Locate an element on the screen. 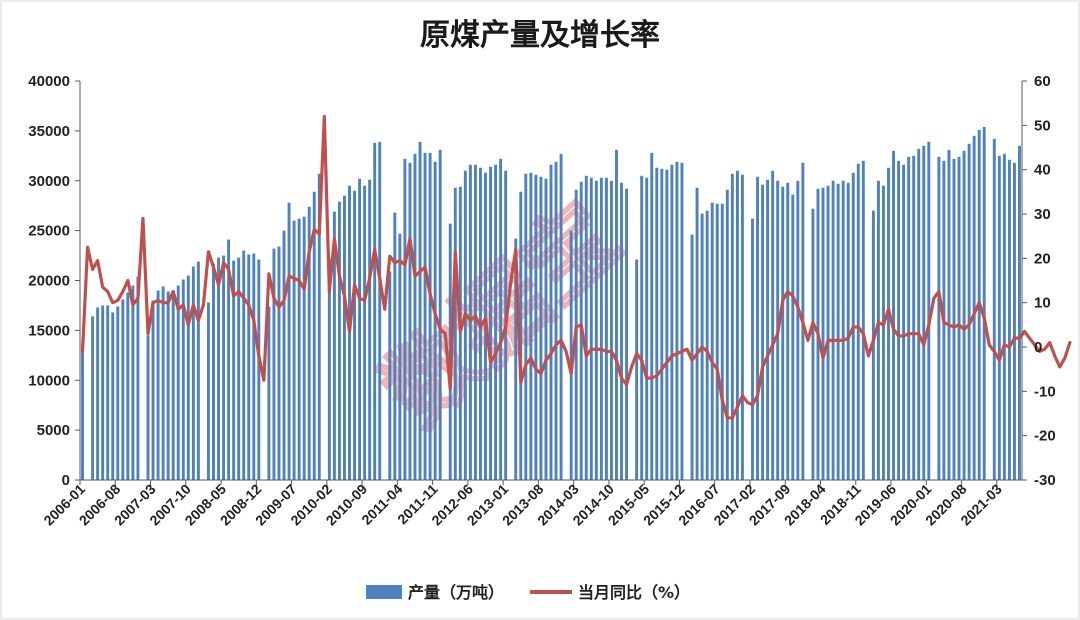 Image resolution: width=1080 pixels, height=620 pixels. y-right-tick-7: 40 is located at coordinates (1042, 170).